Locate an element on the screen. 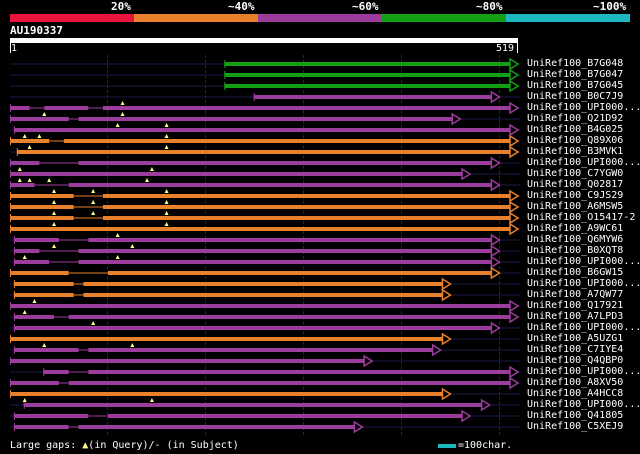 This screenshot has height=454, width=640. hit-label: UniRef100_A9WC61 is located at coordinates (575, 228).